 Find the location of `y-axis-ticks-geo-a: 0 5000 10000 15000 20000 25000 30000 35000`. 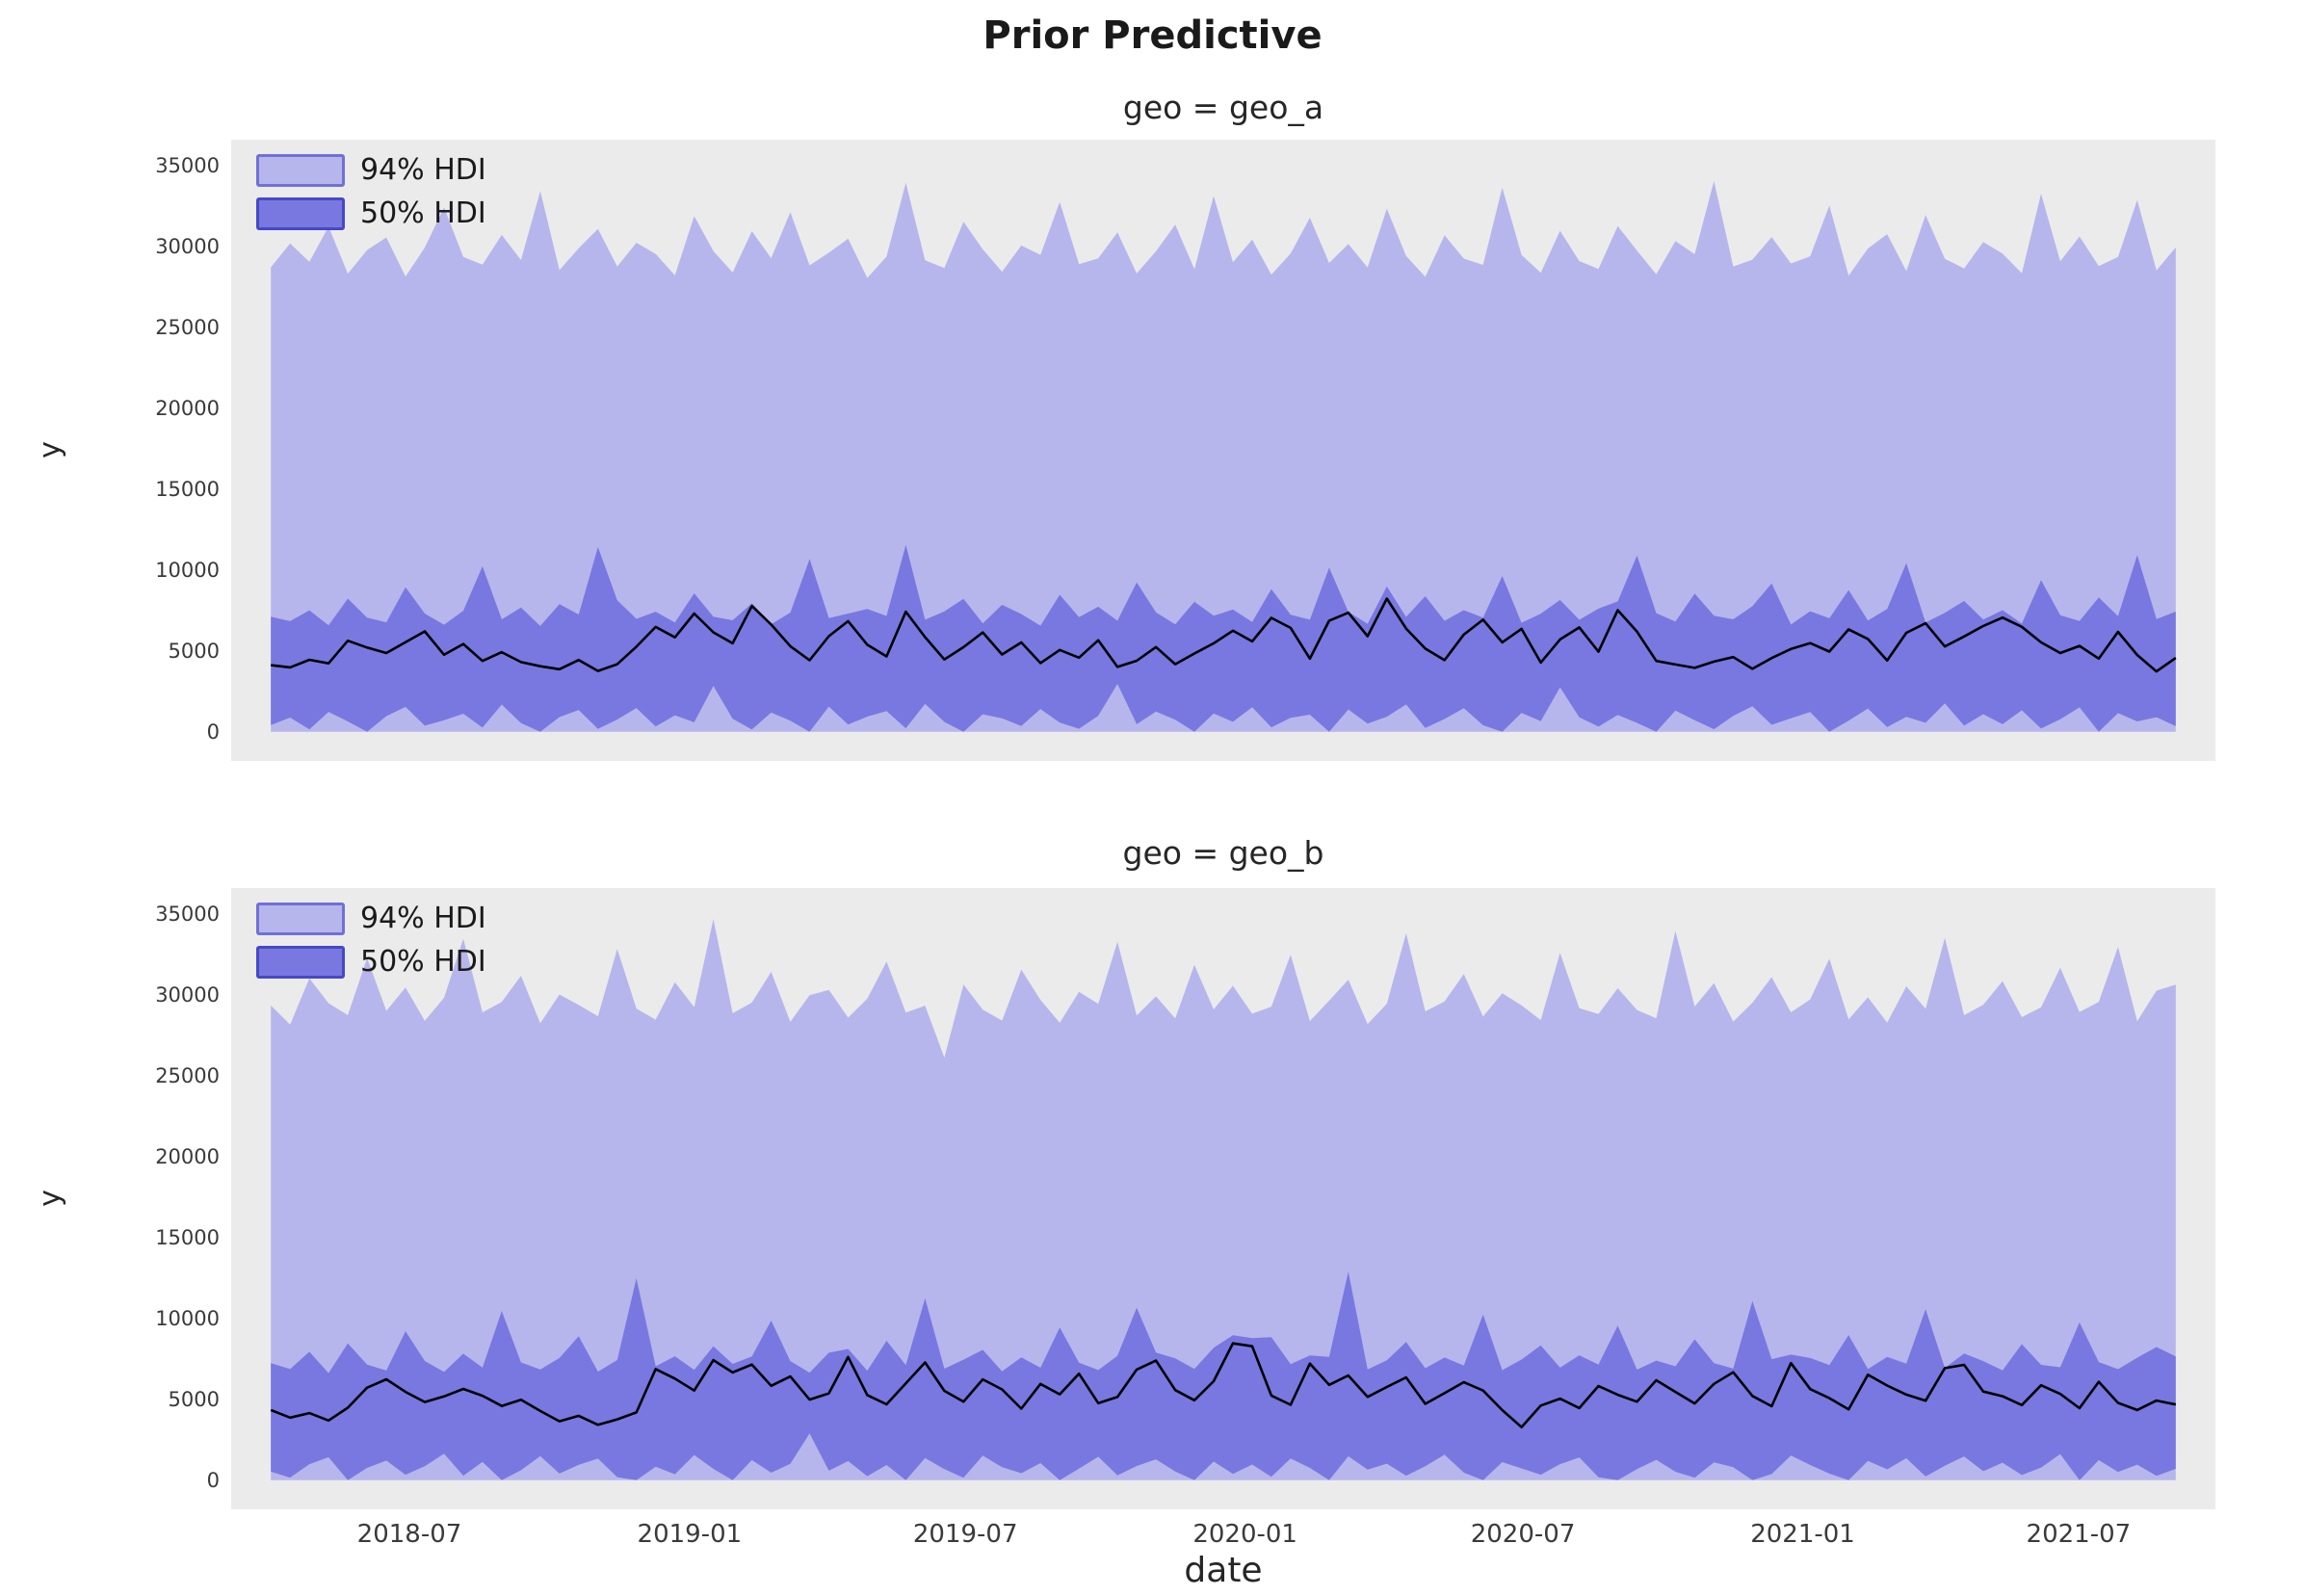

y-axis-ticks-geo-a: 0 5000 10000 15000 20000 25000 30000 35000 is located at coordinates (182, 450).